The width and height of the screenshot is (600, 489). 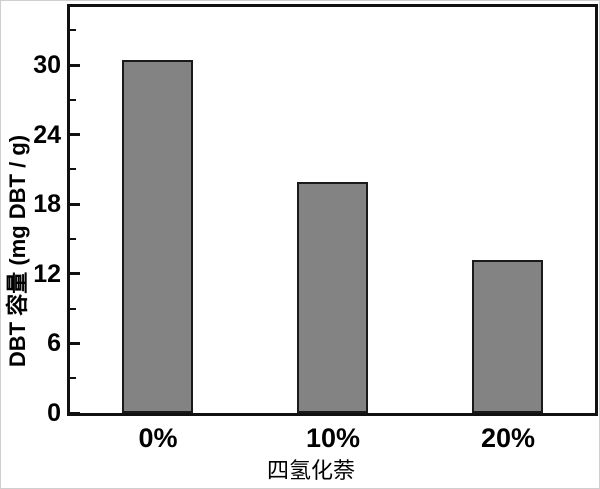 I want to click on x-tick-label-10%: 10%, so click(x=333, y=438).